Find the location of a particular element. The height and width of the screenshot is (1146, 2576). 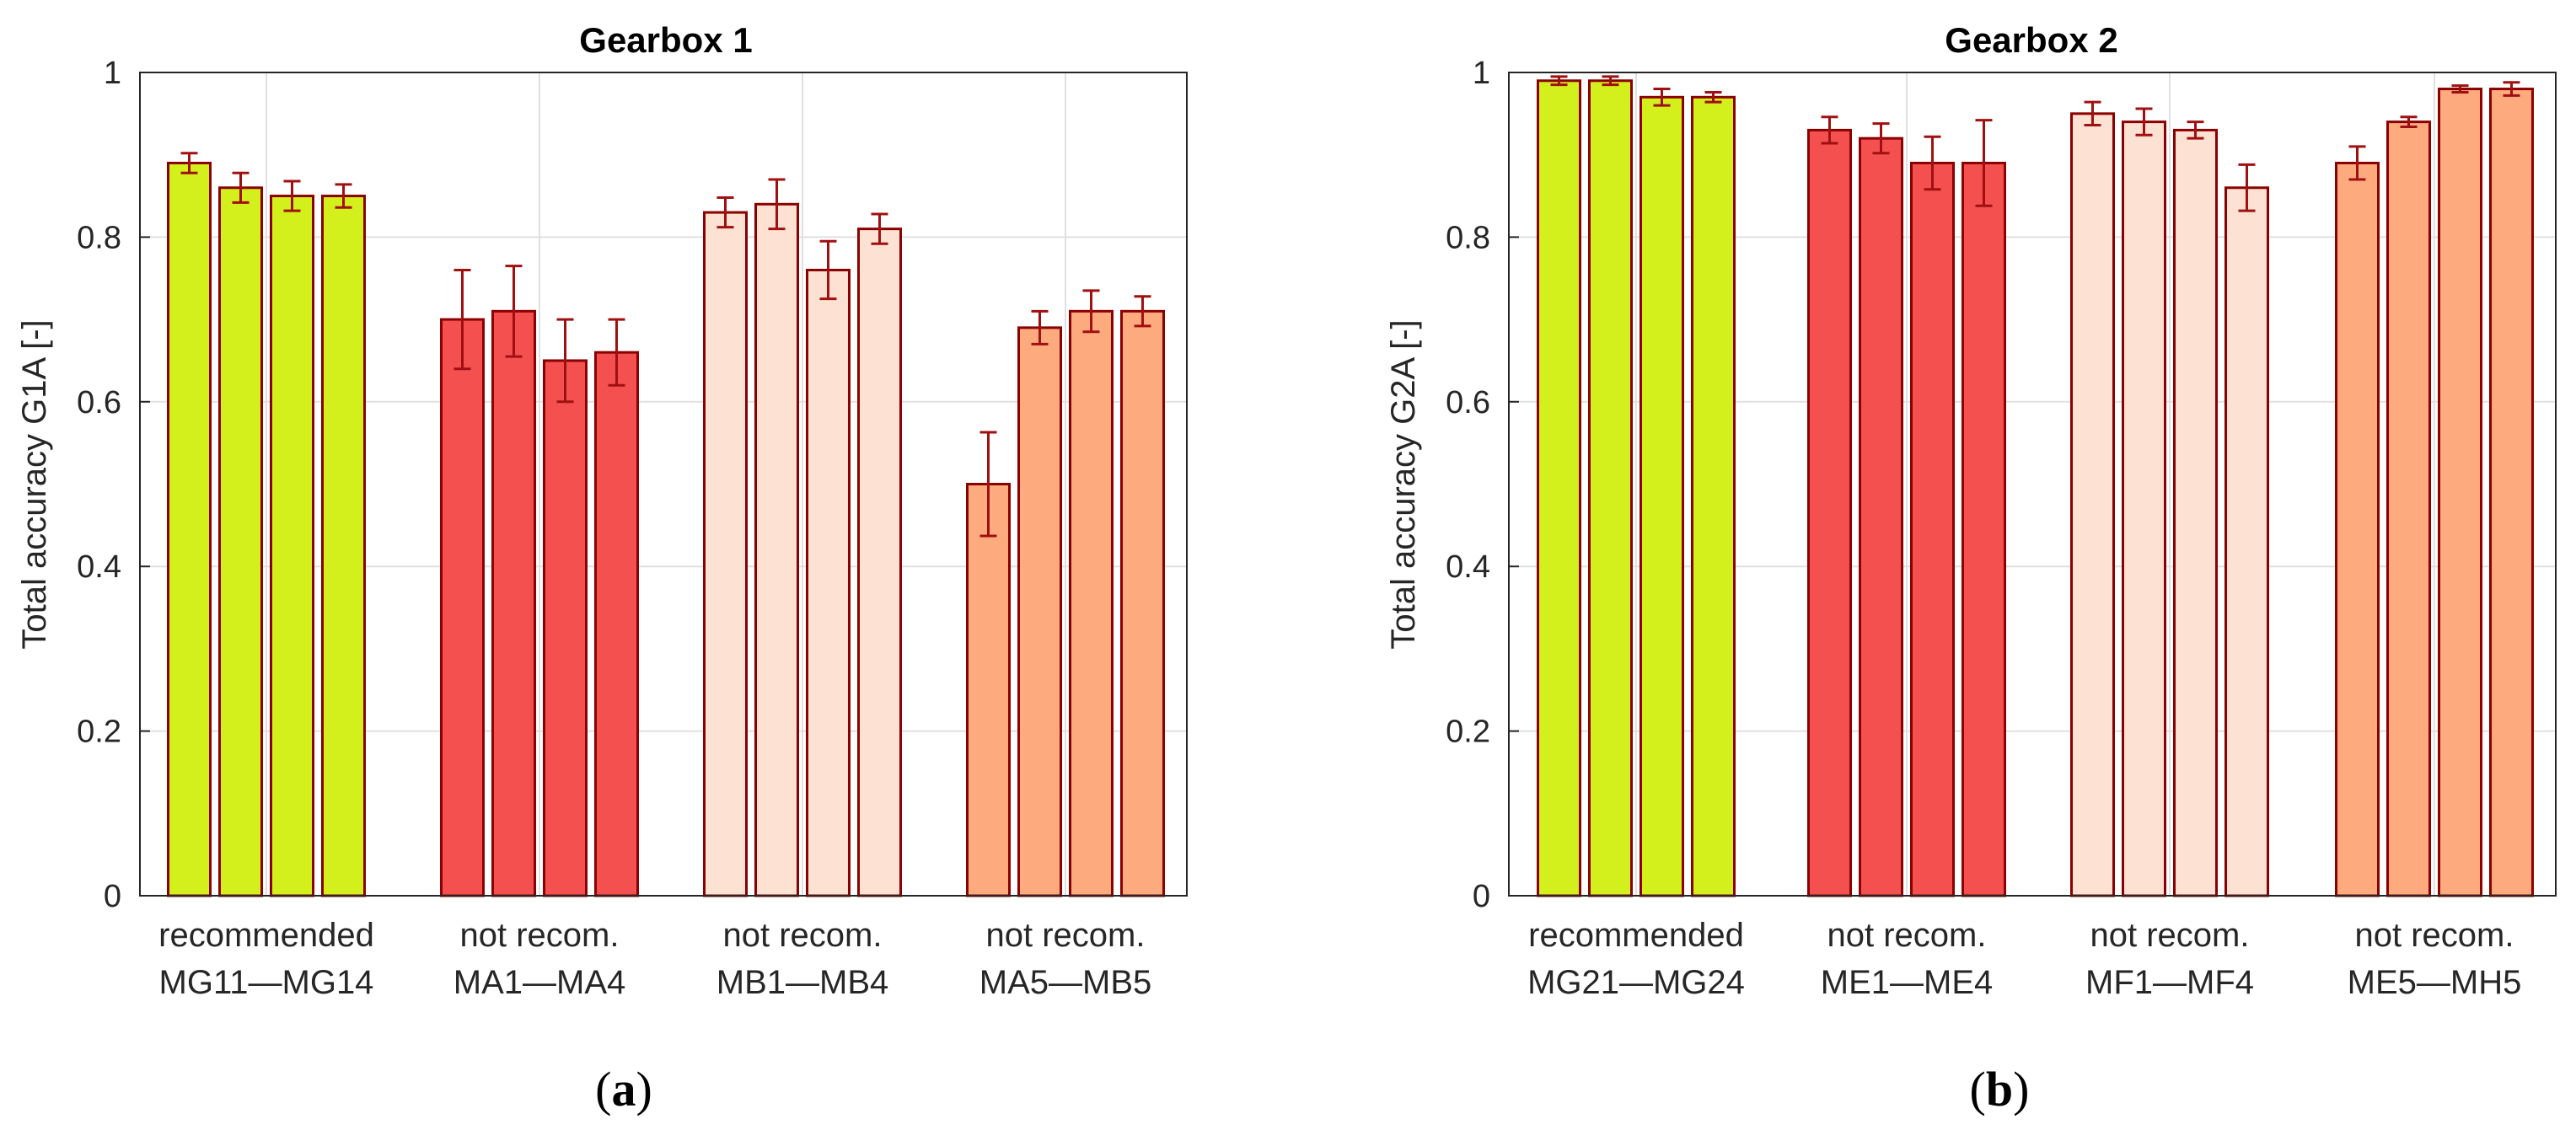

x-group-sublabel: MF1—MF4 is located at coordinates (2169, 982).